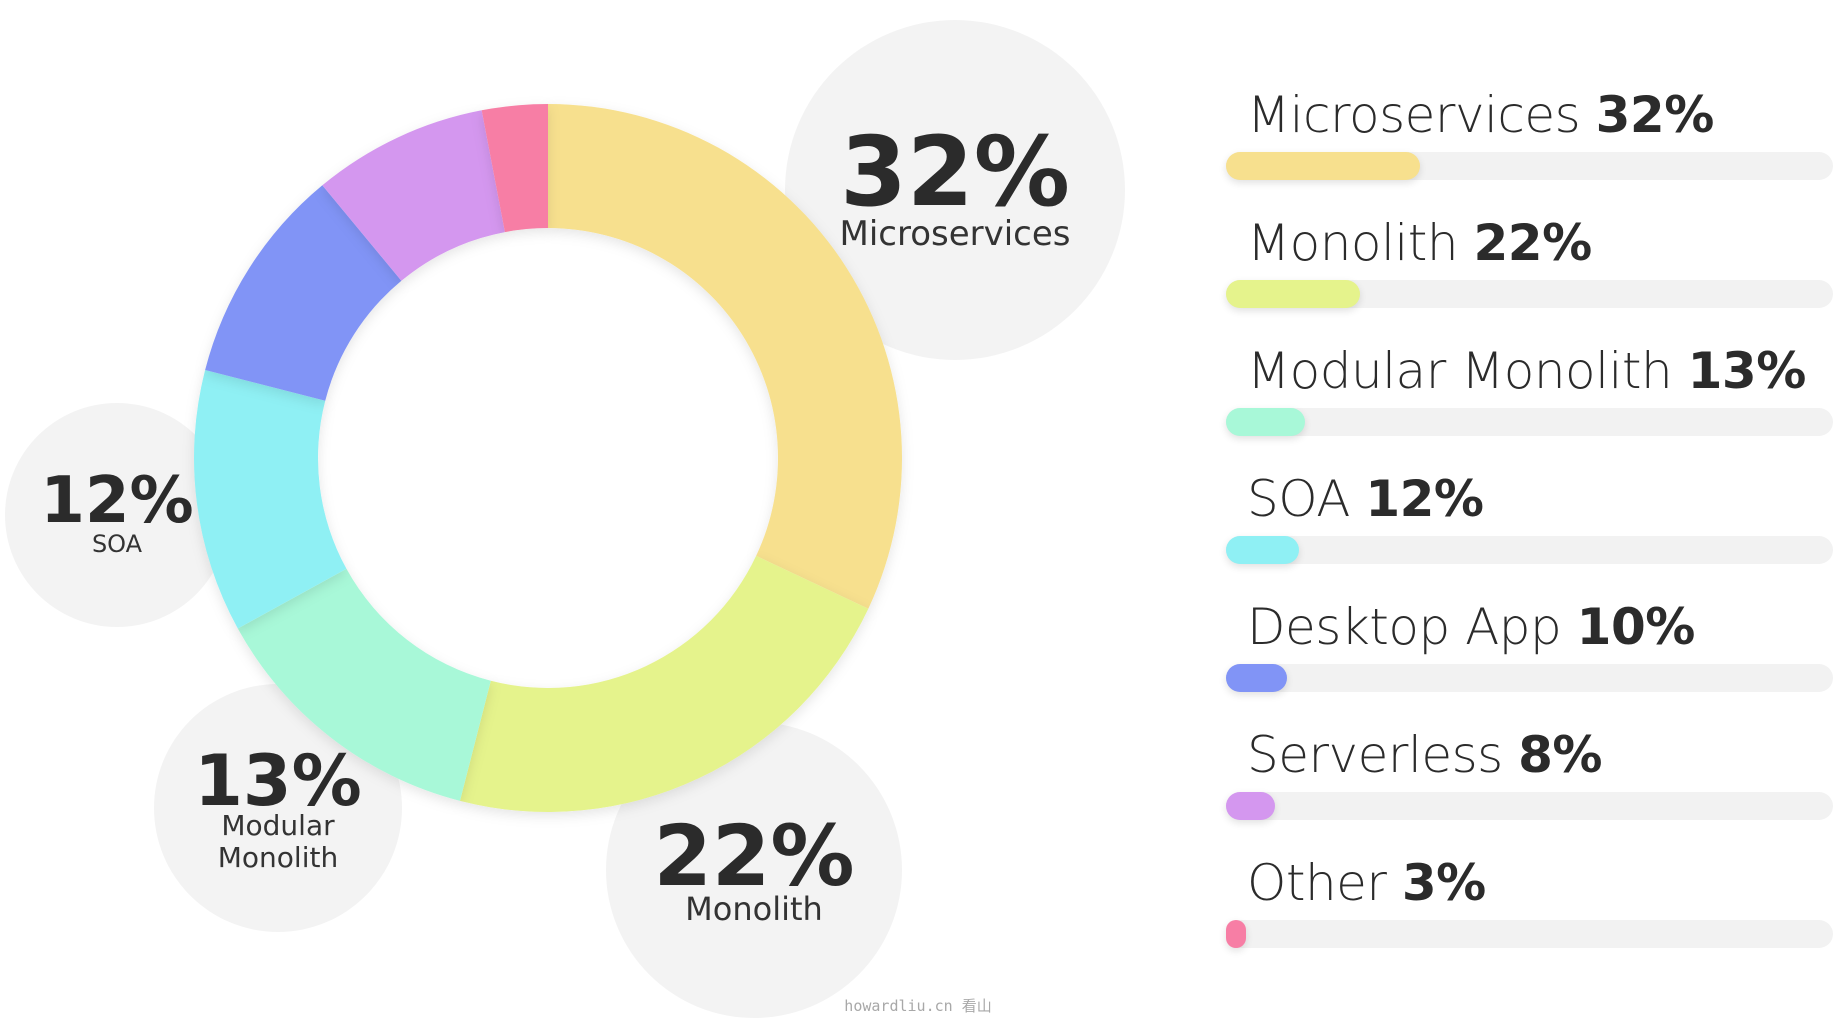 This screenshot has height=1033, width=1836. I want to click on callout-name: Modular, so click(278, 825).